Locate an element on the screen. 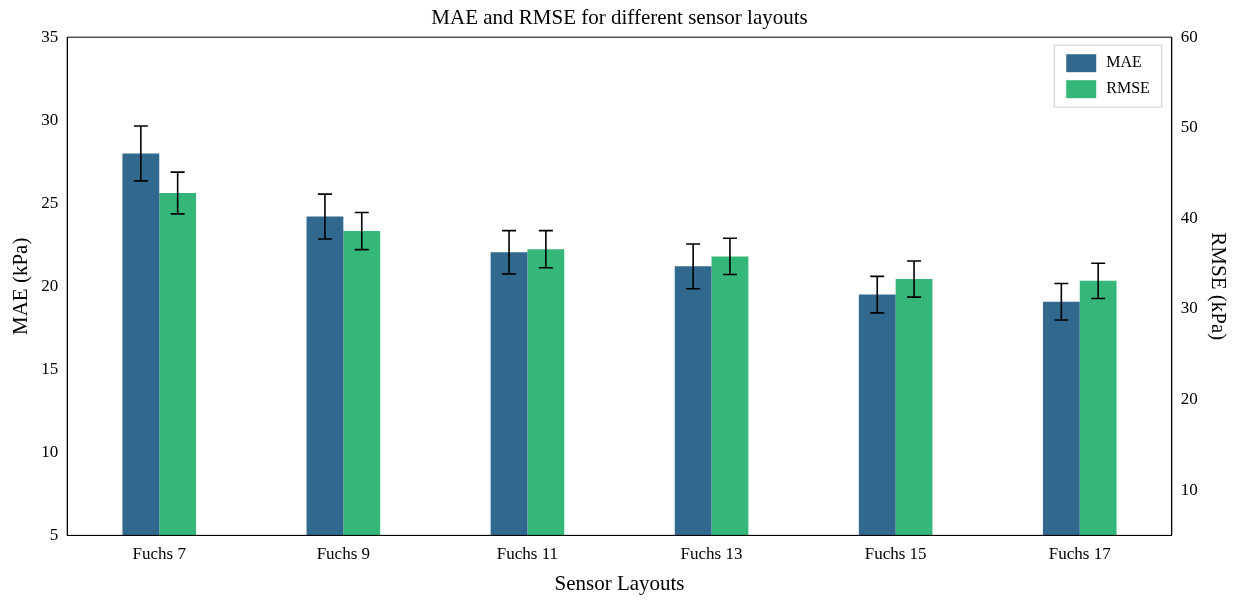 This screenshot has width=1244, height=601. x-tick-label: Fuchs 9 is located at coordinates (343, 554).